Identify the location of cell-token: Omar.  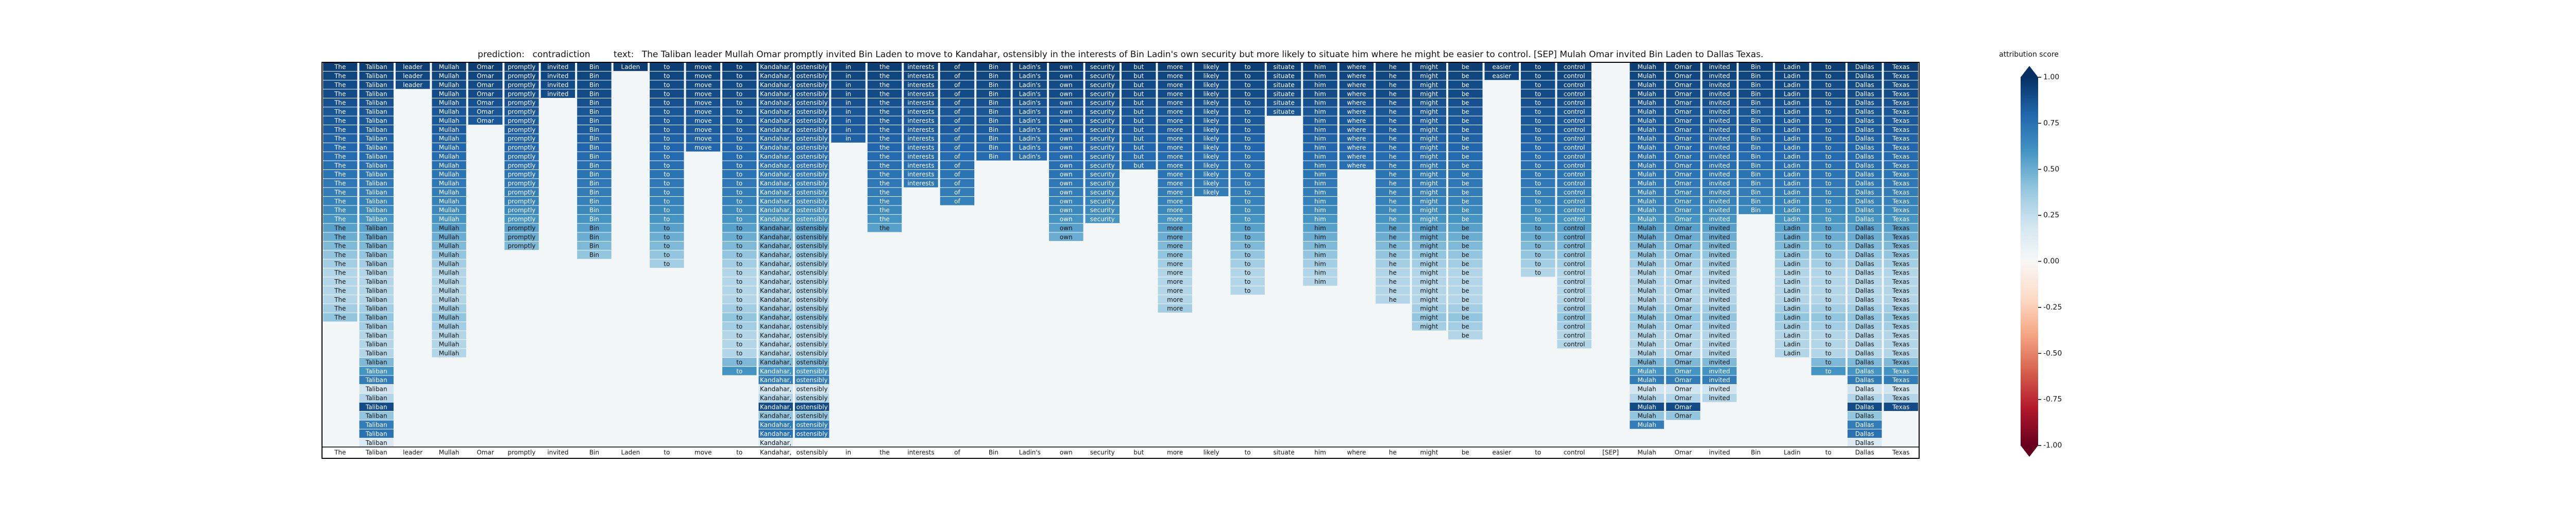
(1682, 202).